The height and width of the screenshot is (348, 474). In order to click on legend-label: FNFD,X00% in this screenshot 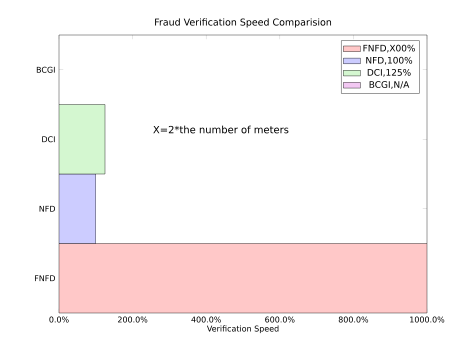, I will do `click(389, 48)`.